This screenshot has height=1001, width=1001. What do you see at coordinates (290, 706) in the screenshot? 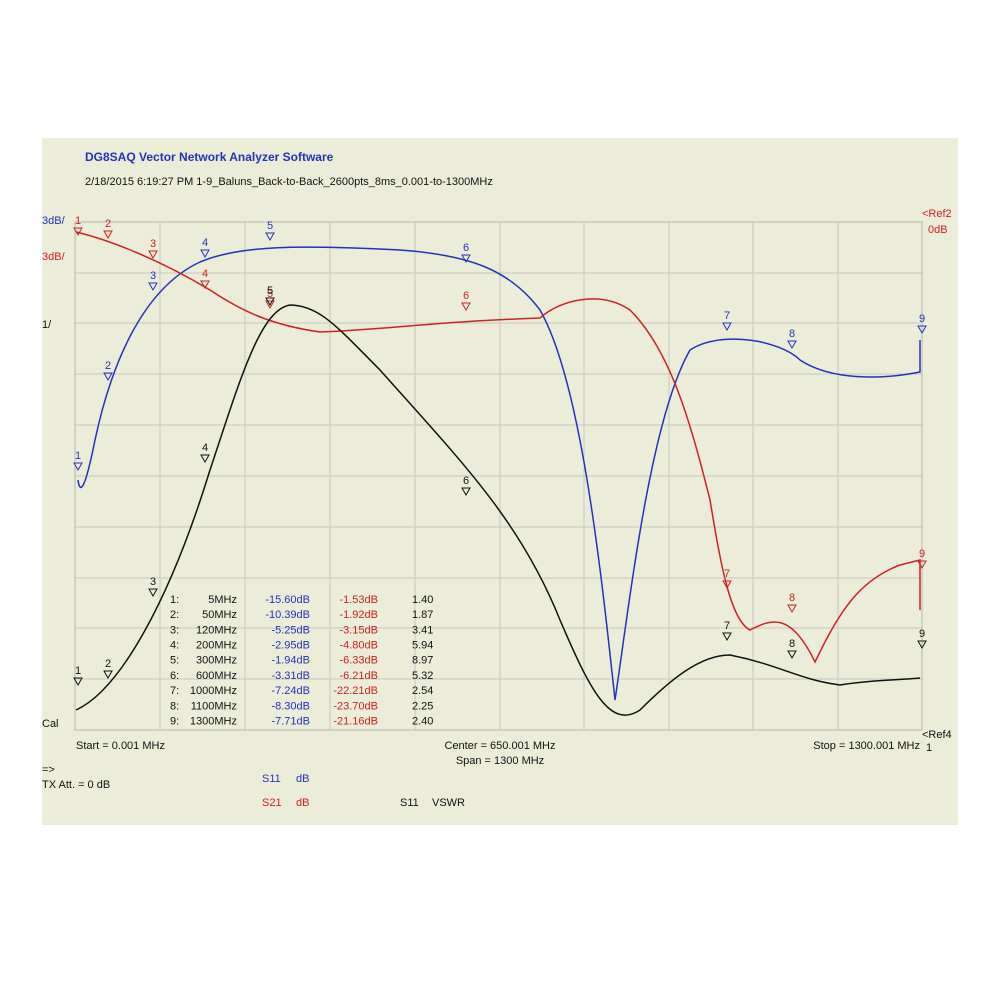
I see `marker-s11: -8.30dB` at bounding box center [290, 706].